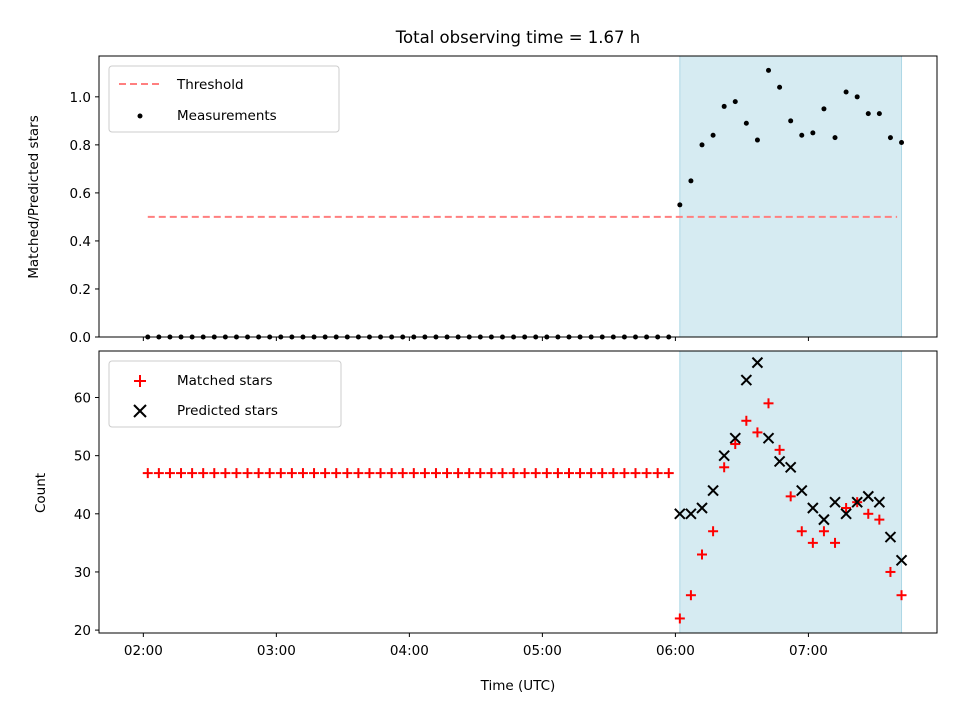 Image resolution: width=960 pixels, height=720 pixels. What do you see at coordinates (210, 85) in the screenshot?
I see `legend-threshold-label: Threshold` at bounding box center [210, 85].